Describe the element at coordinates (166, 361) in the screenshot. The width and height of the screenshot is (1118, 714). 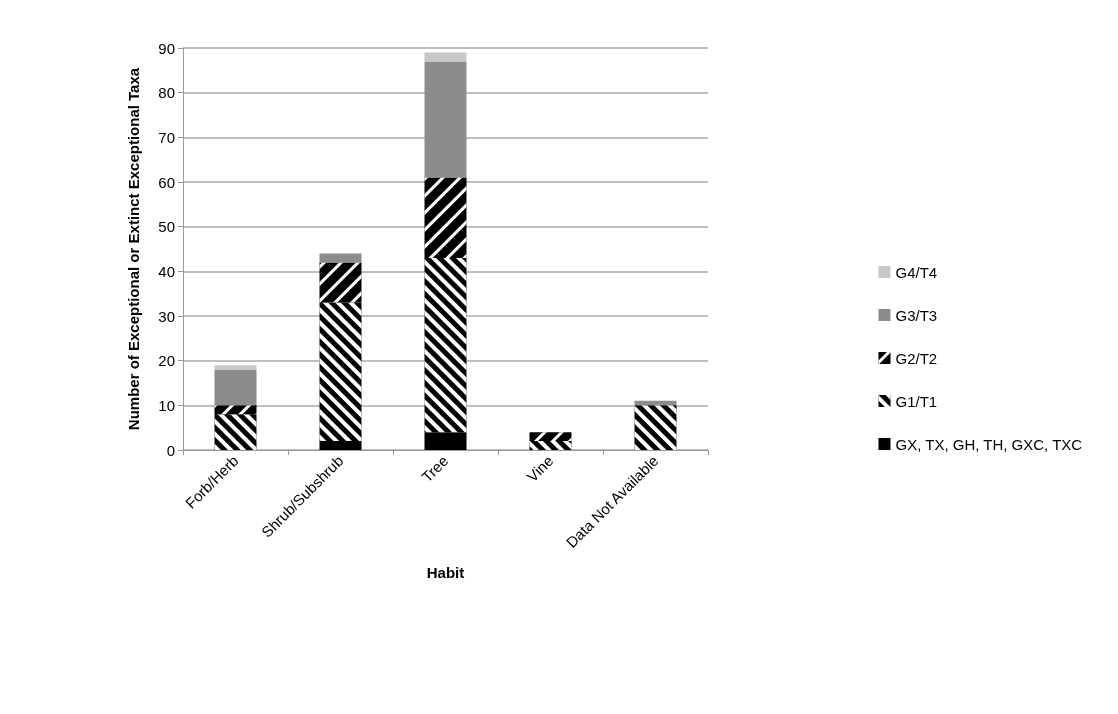
I see `y-tick-label: 20` at that location.